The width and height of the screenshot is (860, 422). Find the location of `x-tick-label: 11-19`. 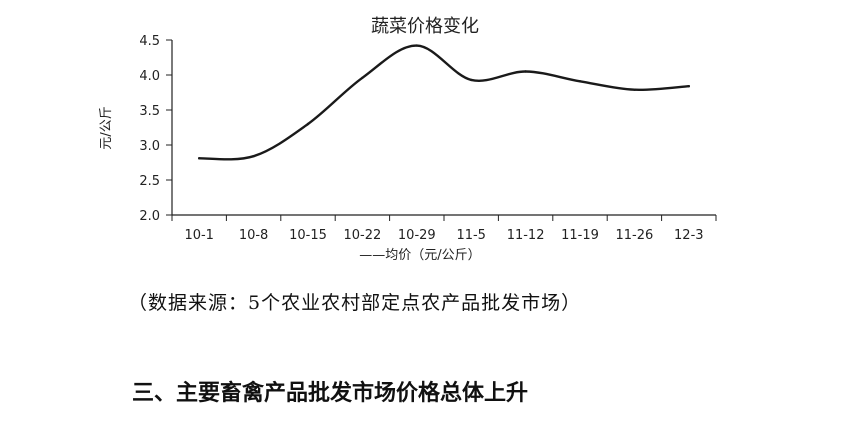

x-tick-label: 11-19 is located at coordinates (580, 235).